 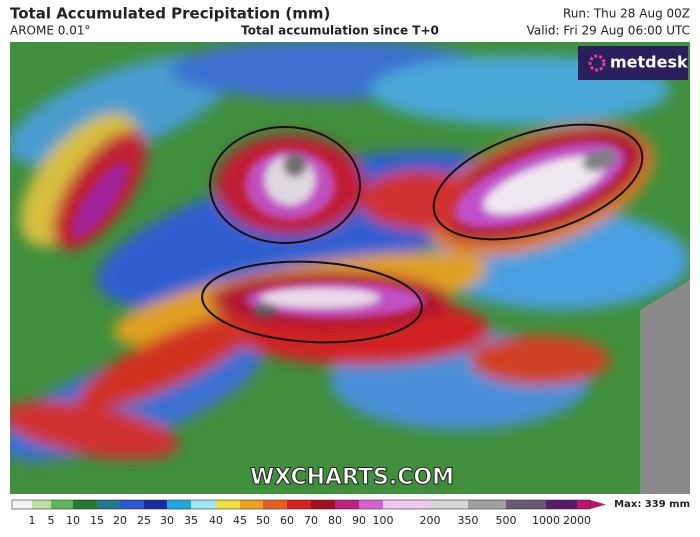 What do you see at coordinates (626, 14) in the screenshot?
I see `run: Run: Thu 28 Aug 00Z` at bounding box center [626, 14].